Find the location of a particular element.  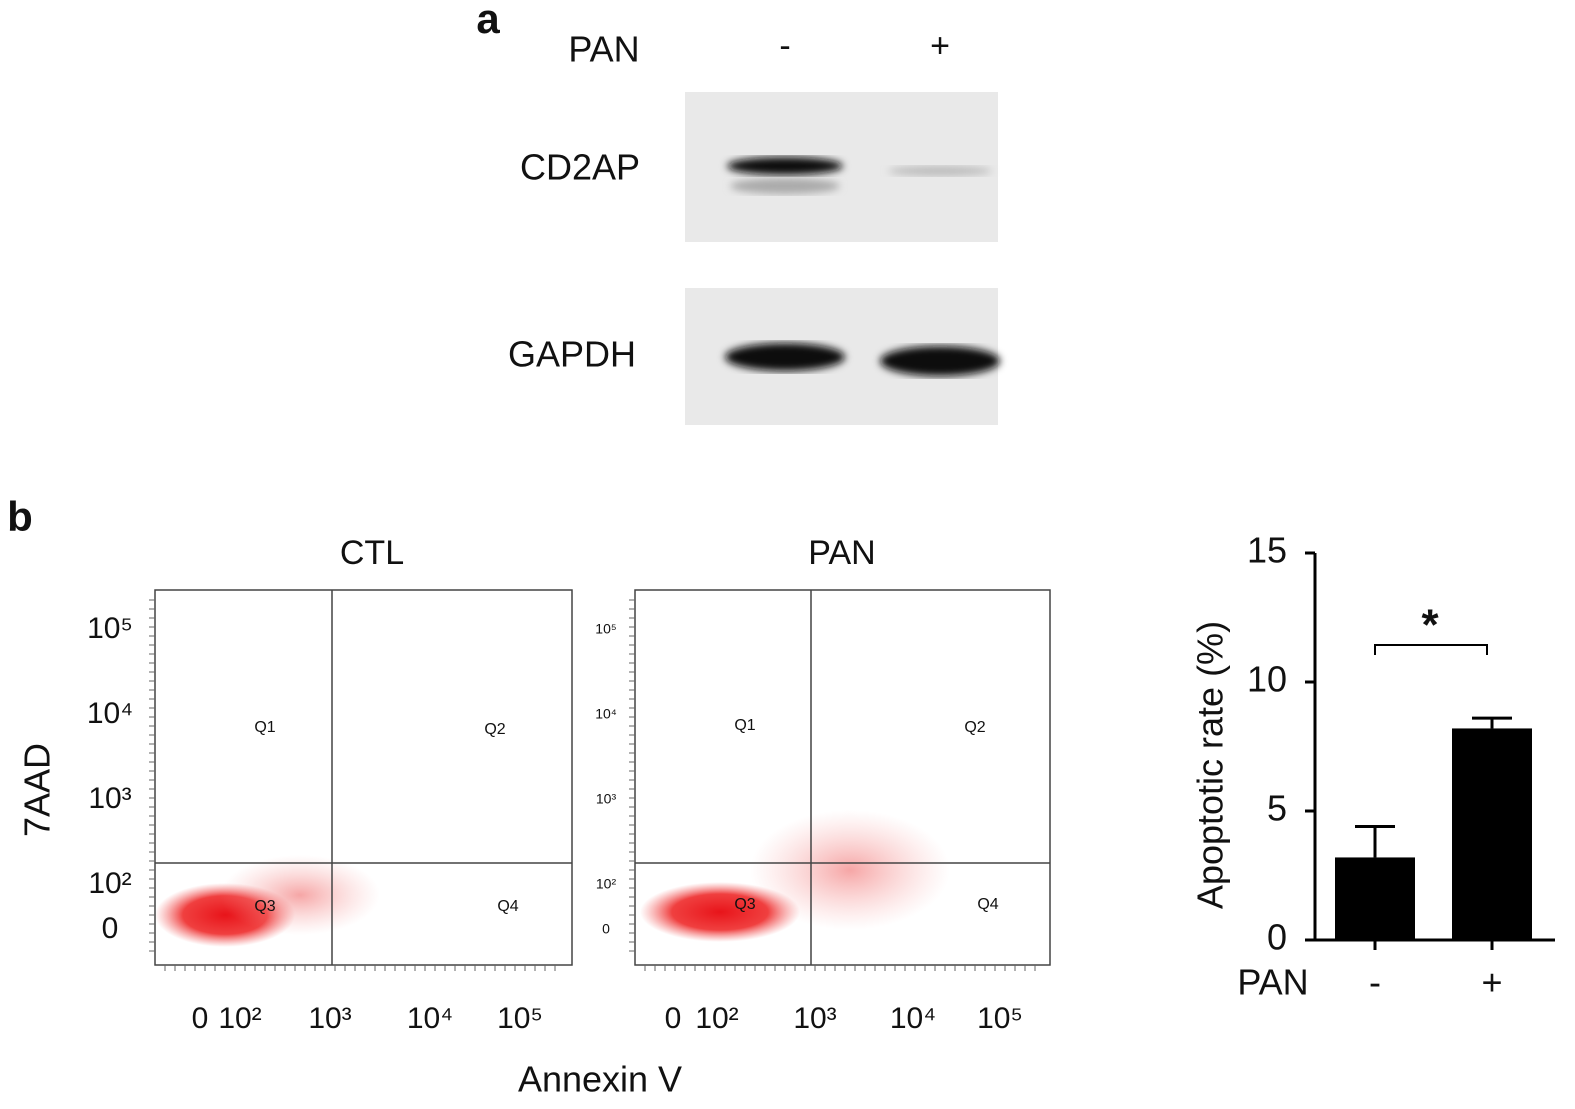

y-axis-label: 7AAD is located at coordinates (37, 790).